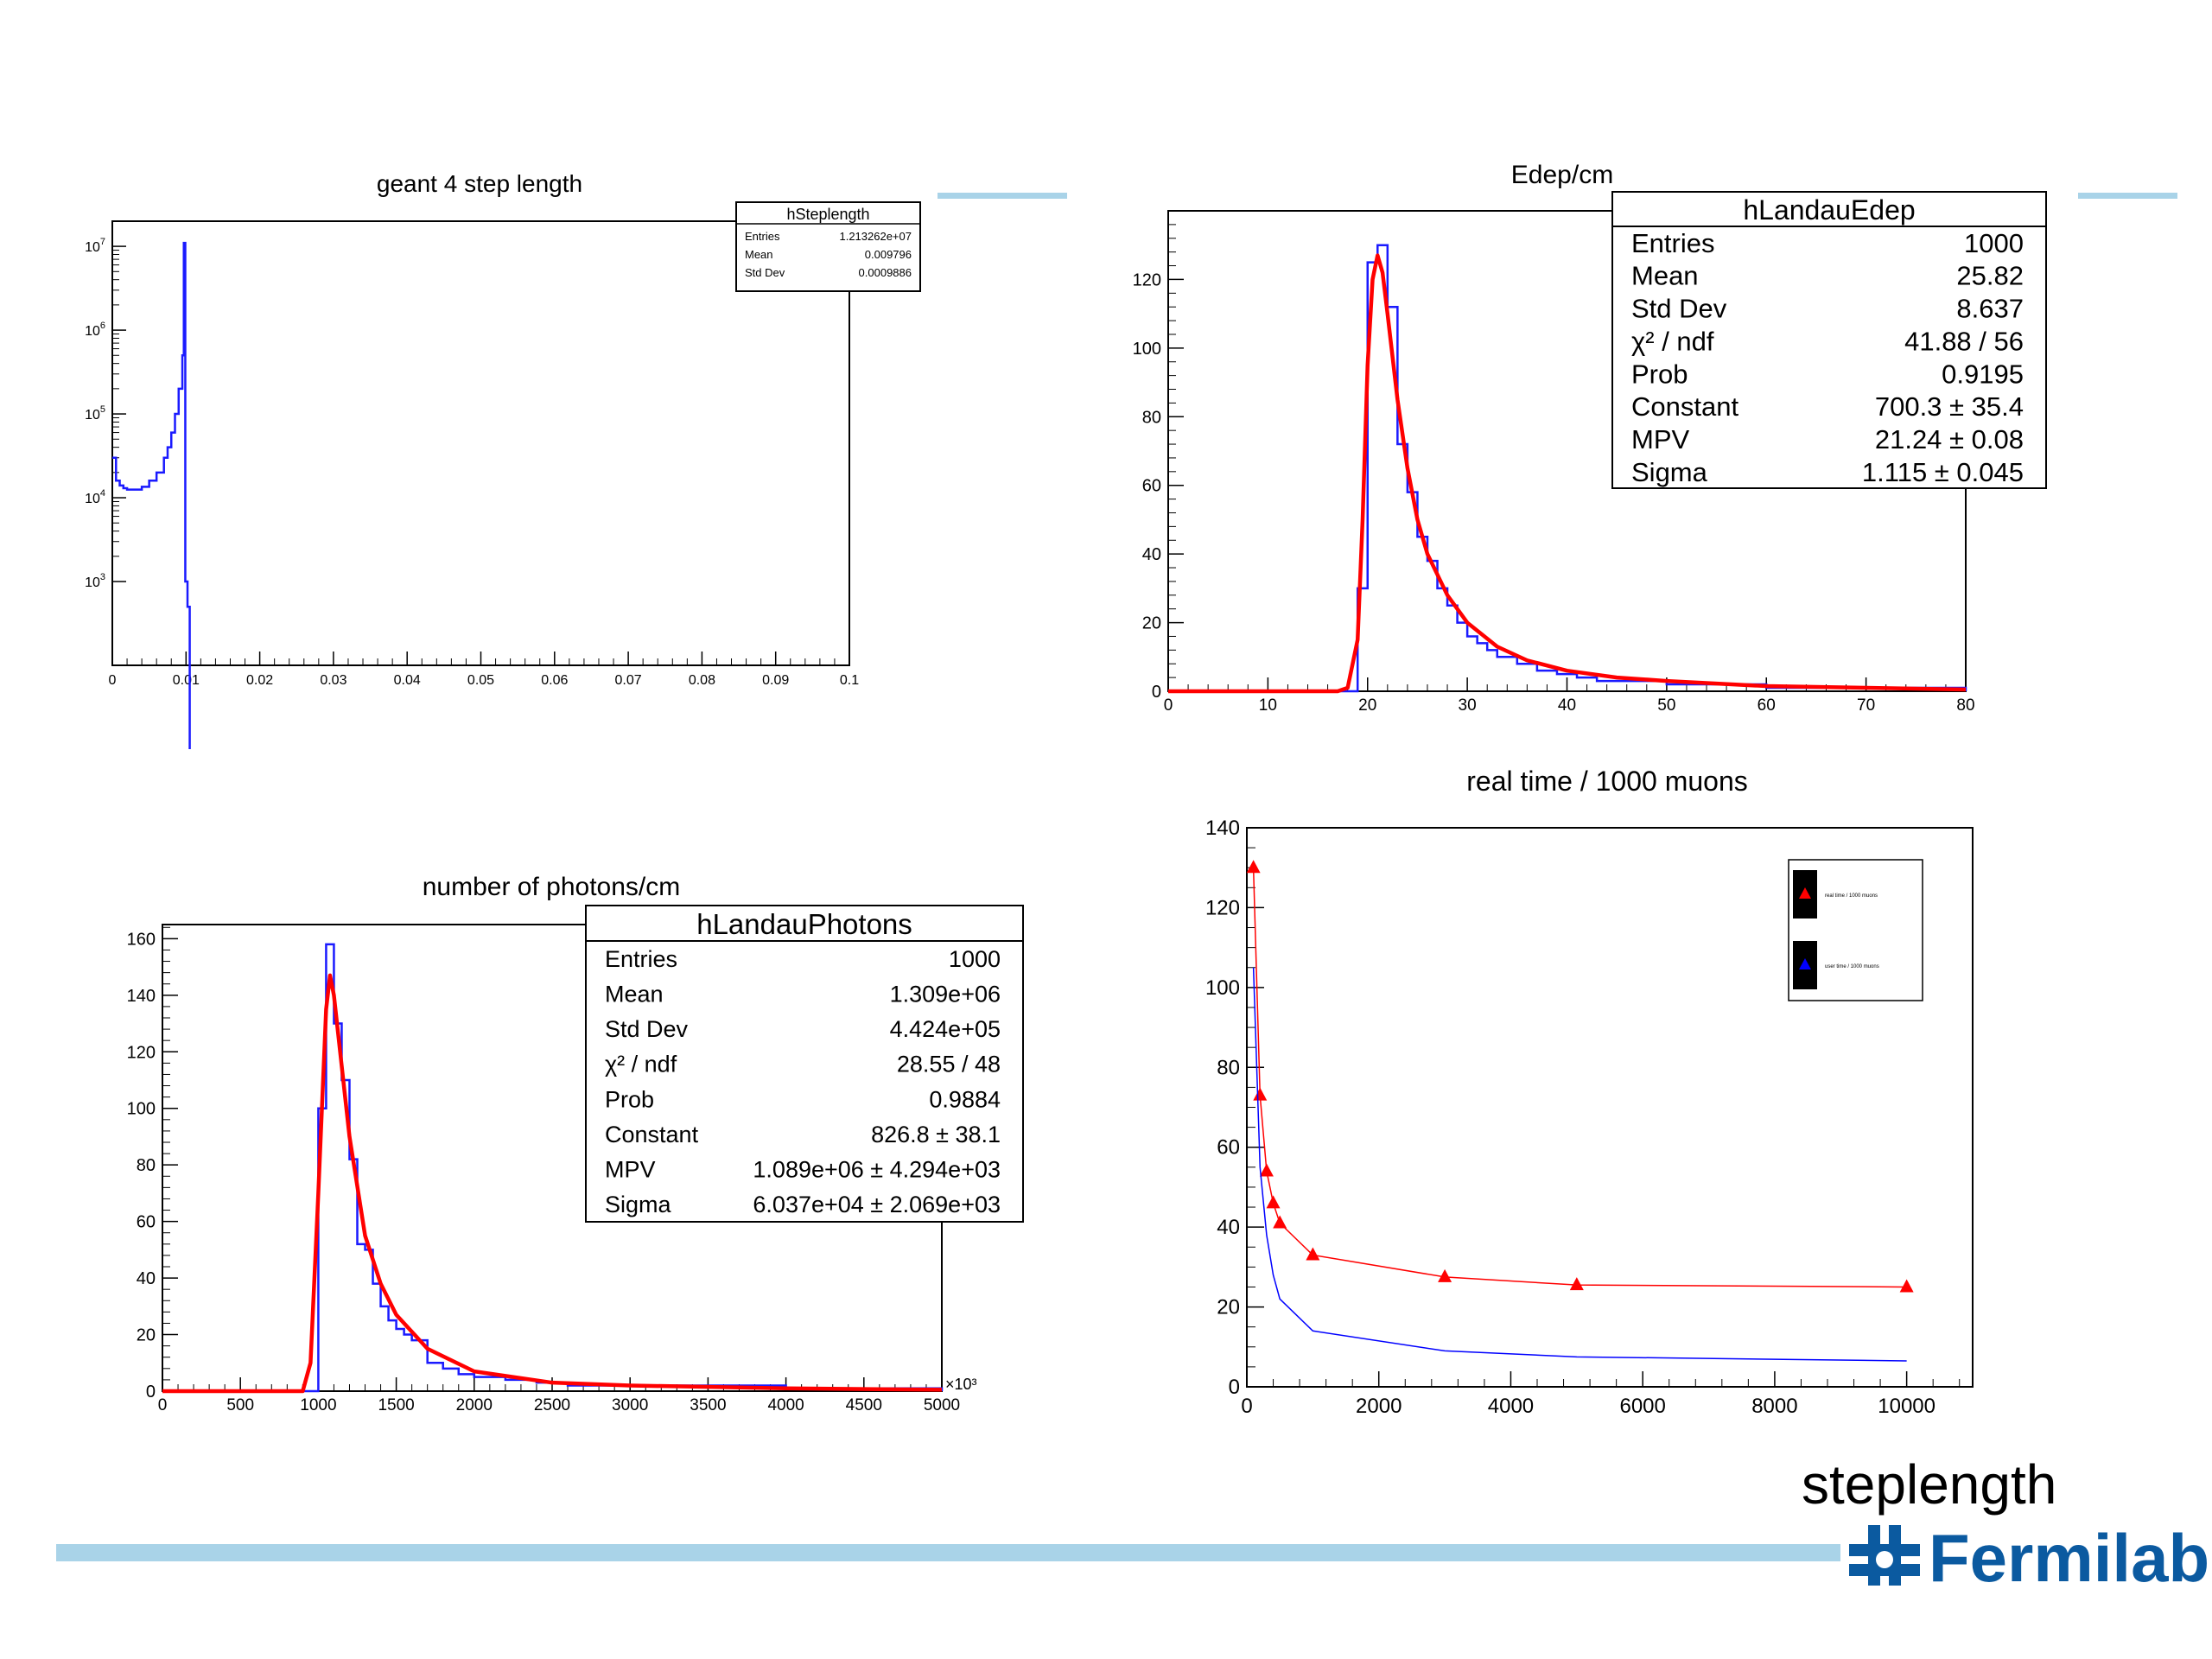 The height and width of the screenshot is (1659, 2212). What do you see at coordinates (1884, 1555) in the screenshot?
I see `fermilab-logo-icon` at bounding box center [1884, 1555].